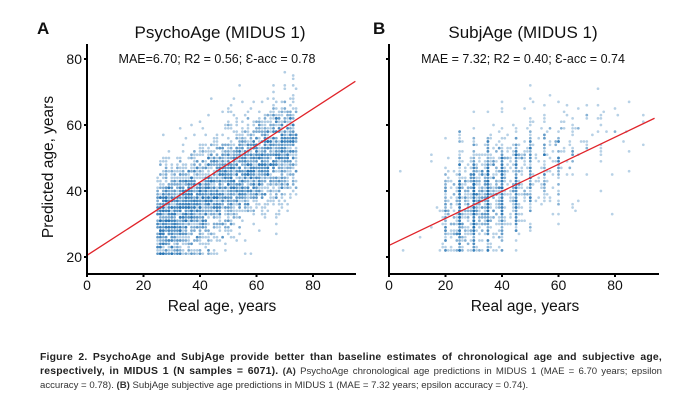 The height and width of the screenshot is (407, 700). I want to click on x-tick-label: 60, so click(559, 285).